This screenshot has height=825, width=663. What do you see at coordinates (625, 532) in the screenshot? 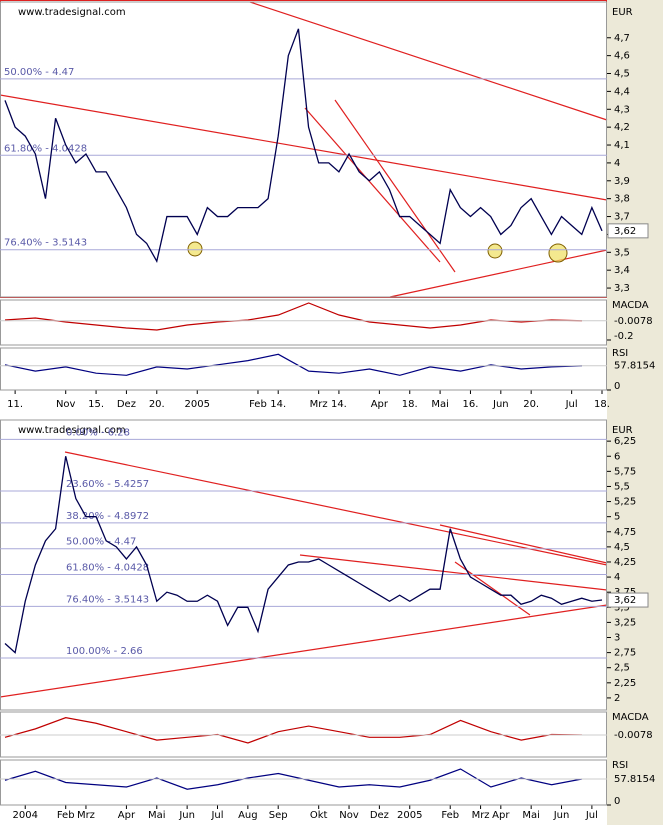
I see `y-tick-label: 4,75` at bounding box center [625, 532].